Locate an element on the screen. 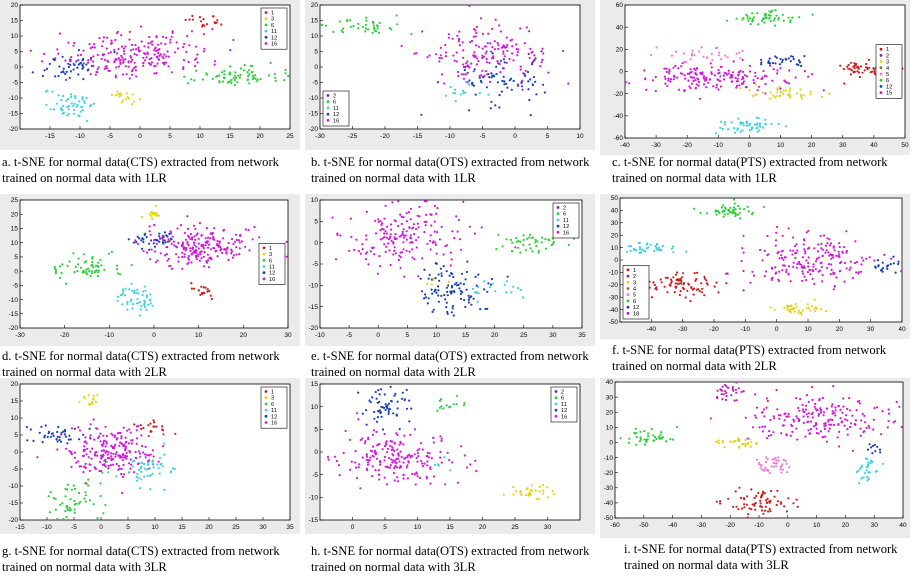 Image resolution: width=915 pixels, height=576 pixels. y-tick-label: 0 is located at coordinates (16, 271).